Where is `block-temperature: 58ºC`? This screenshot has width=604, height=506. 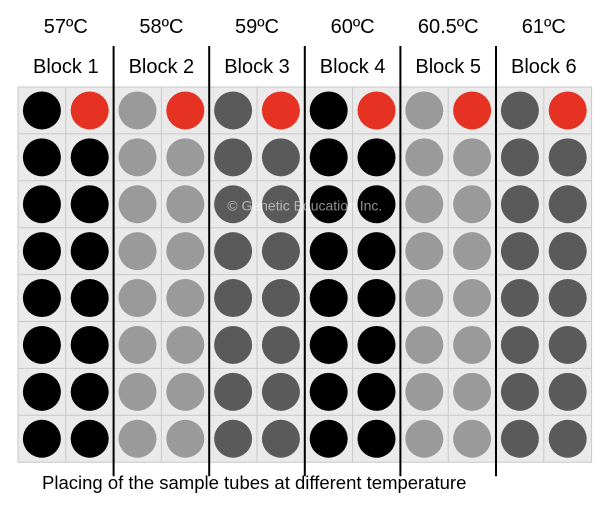 block-temperature: 58ºC is located at coordinates (161, 27).